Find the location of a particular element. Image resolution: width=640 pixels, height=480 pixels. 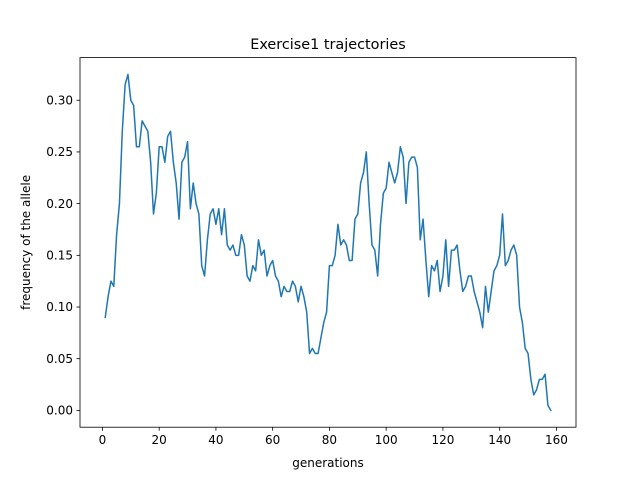

chart-title: Exercise1 trajectories is located at coordinates (327, 45).